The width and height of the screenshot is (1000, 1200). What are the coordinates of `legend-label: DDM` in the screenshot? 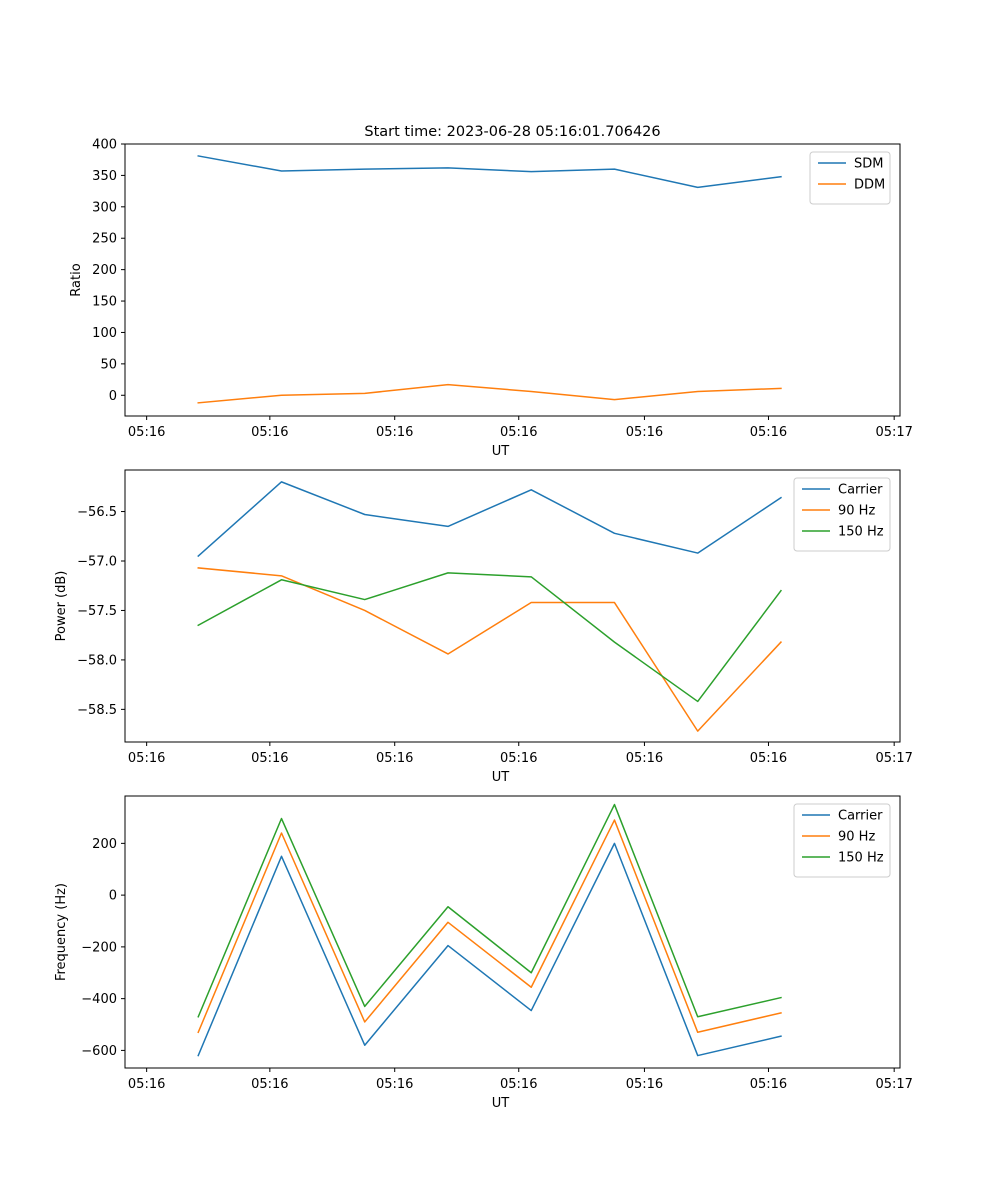 It's located at (869, 185).